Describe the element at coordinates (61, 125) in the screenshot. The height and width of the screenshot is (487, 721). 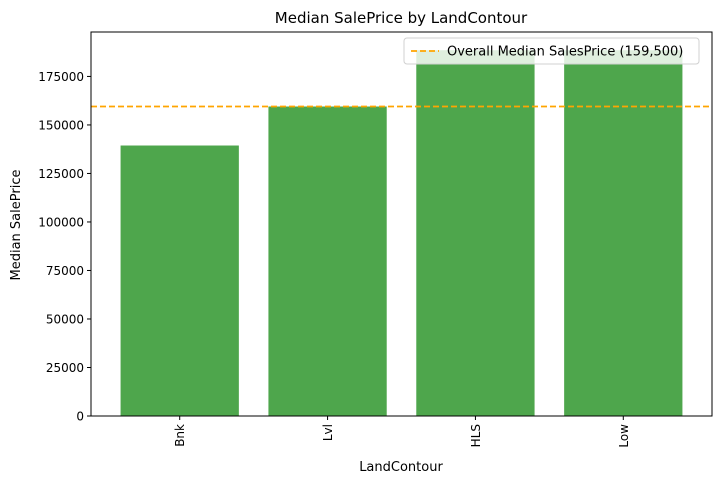
I see `y-tick-label: 150000` at that location.